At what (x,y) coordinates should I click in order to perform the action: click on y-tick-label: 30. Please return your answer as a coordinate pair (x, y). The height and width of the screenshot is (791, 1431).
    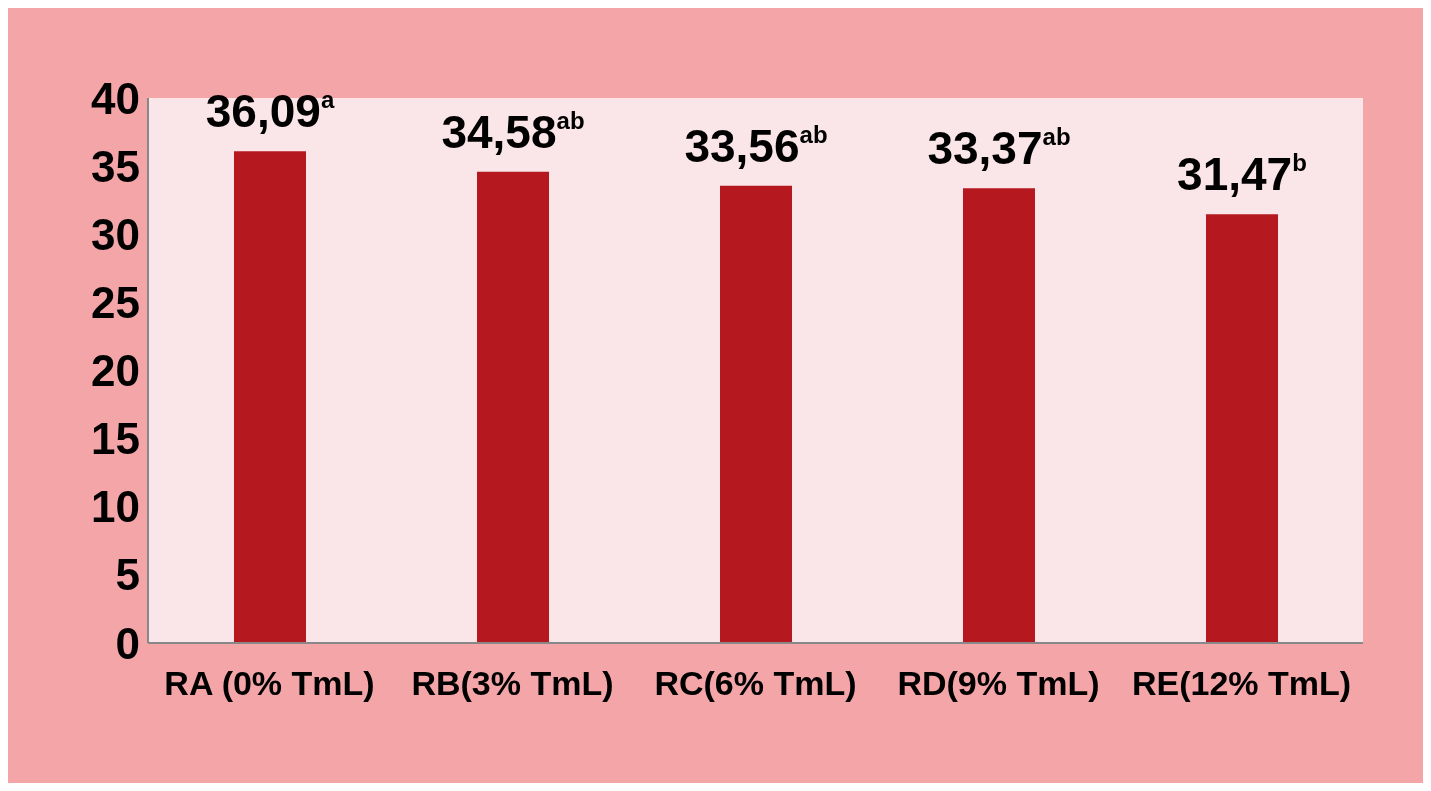
    Looking at the image, I should click on (115, 234).